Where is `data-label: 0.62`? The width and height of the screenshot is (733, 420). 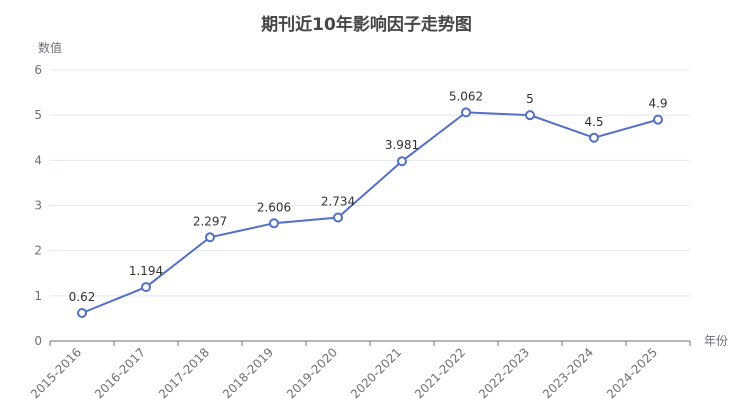
data-label: 0.62 is located at coordinates (82, 297).